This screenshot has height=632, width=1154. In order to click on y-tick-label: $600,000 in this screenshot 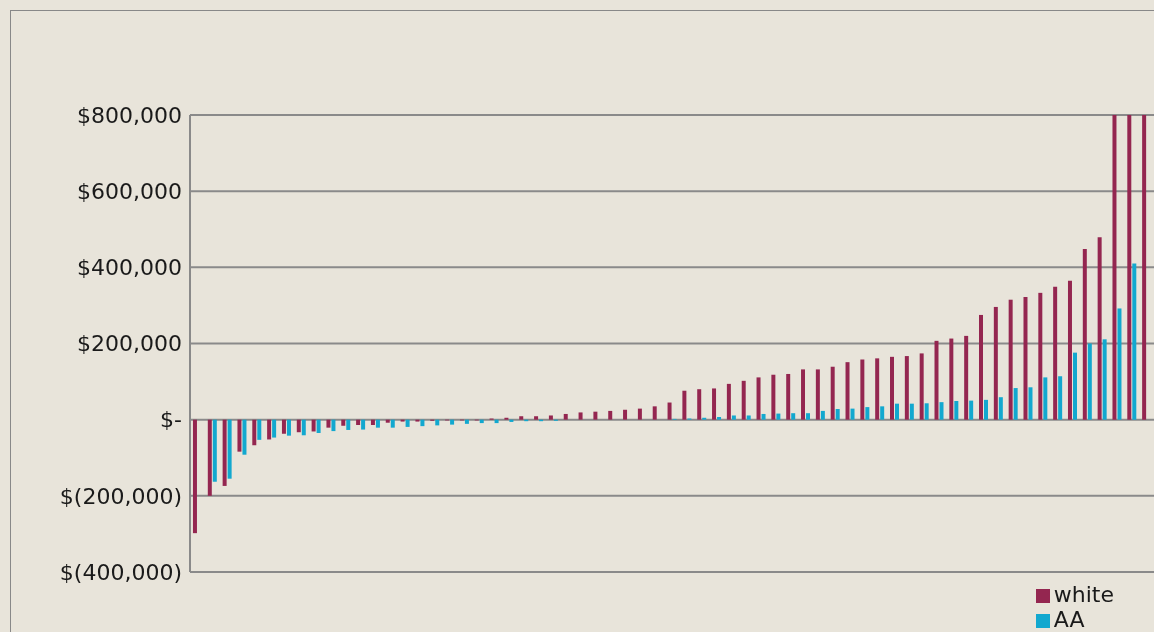, I will do `click(129, 191)`.